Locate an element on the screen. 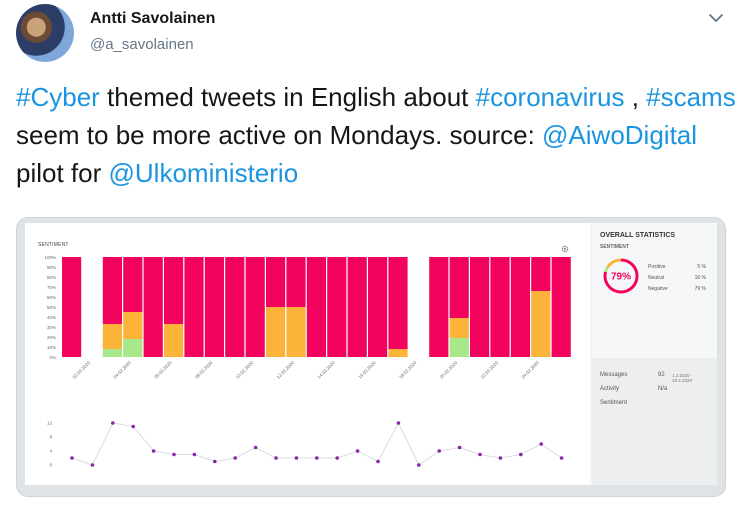  y-tick-label: 8 is located at coordinates (50, 437).